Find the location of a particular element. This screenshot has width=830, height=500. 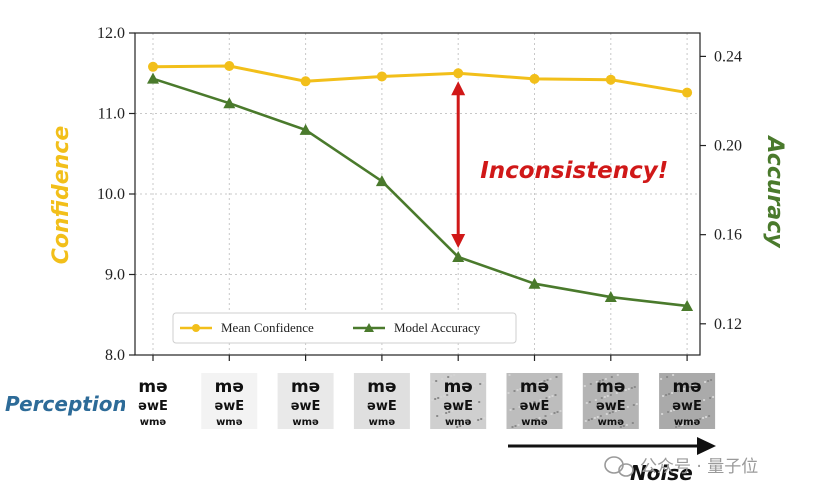

left-tick-label: 10.0 is located at coordinates (111, 194).